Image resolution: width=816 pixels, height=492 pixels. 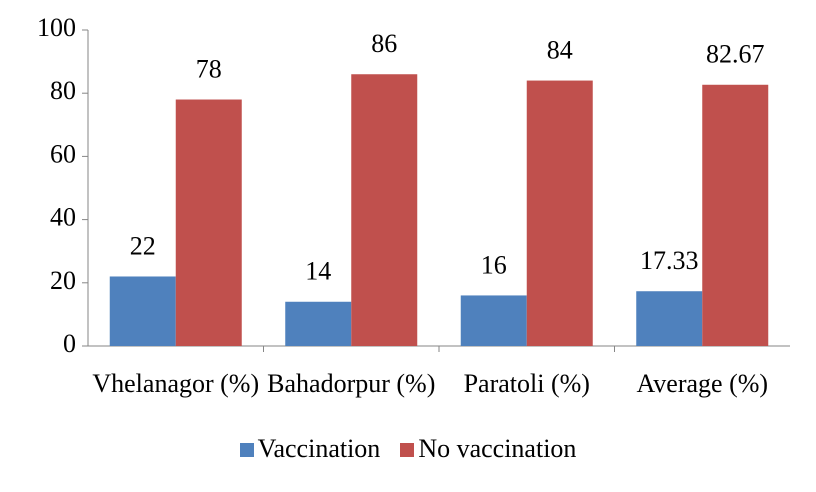 I want to click on legend: Vaccination No vaccination, so click(x=408, y=449).